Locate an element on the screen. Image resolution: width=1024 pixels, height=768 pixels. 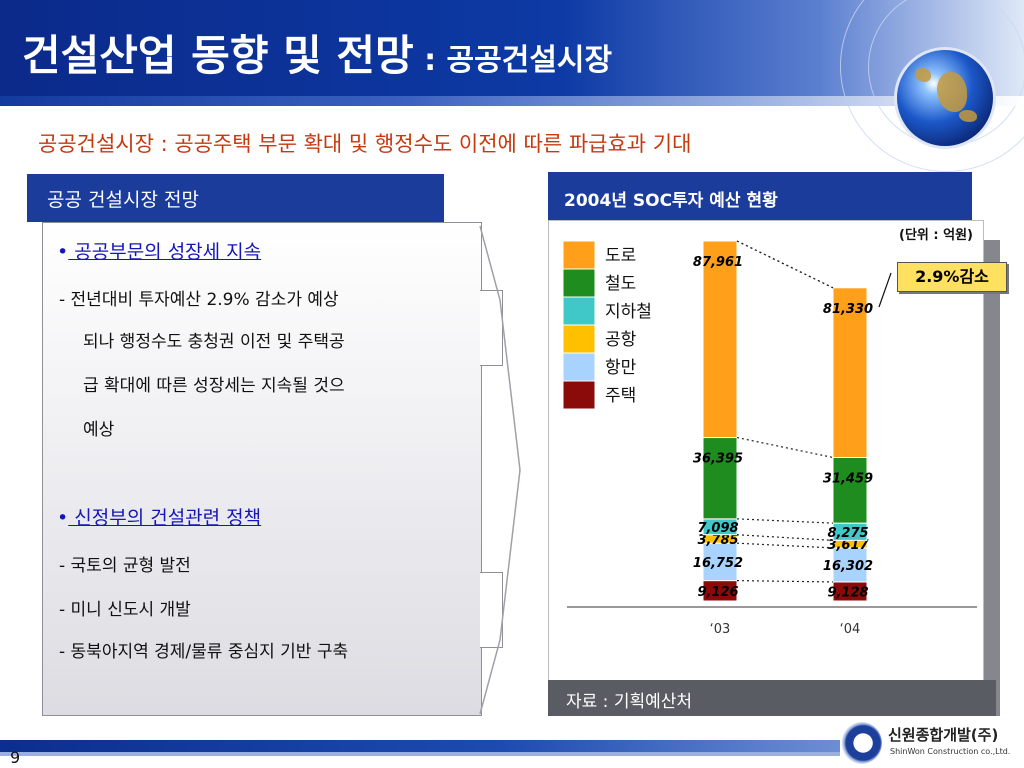
decrease-callout: 2.9%감소 is located at coordinates (952, 277).